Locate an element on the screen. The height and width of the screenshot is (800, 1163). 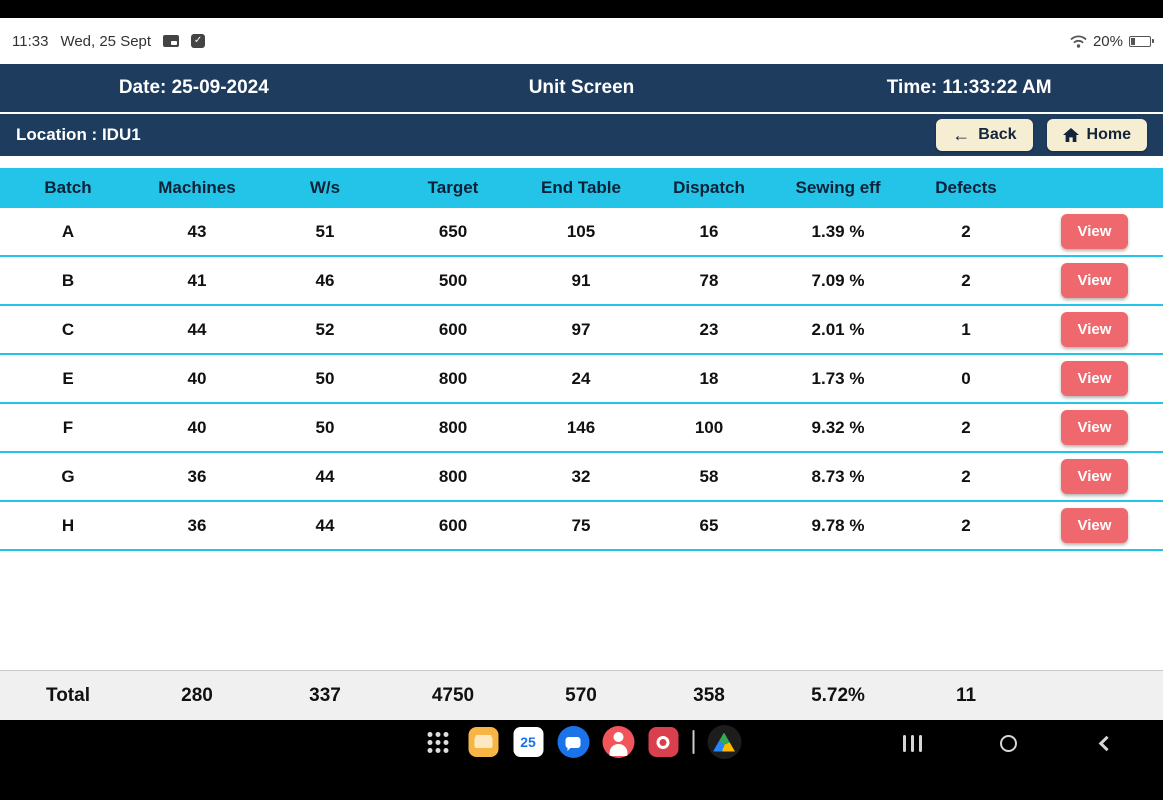
total-row: Total 280 337 4750 570 358 5.72% 11 is located at coordinates (581, 695).